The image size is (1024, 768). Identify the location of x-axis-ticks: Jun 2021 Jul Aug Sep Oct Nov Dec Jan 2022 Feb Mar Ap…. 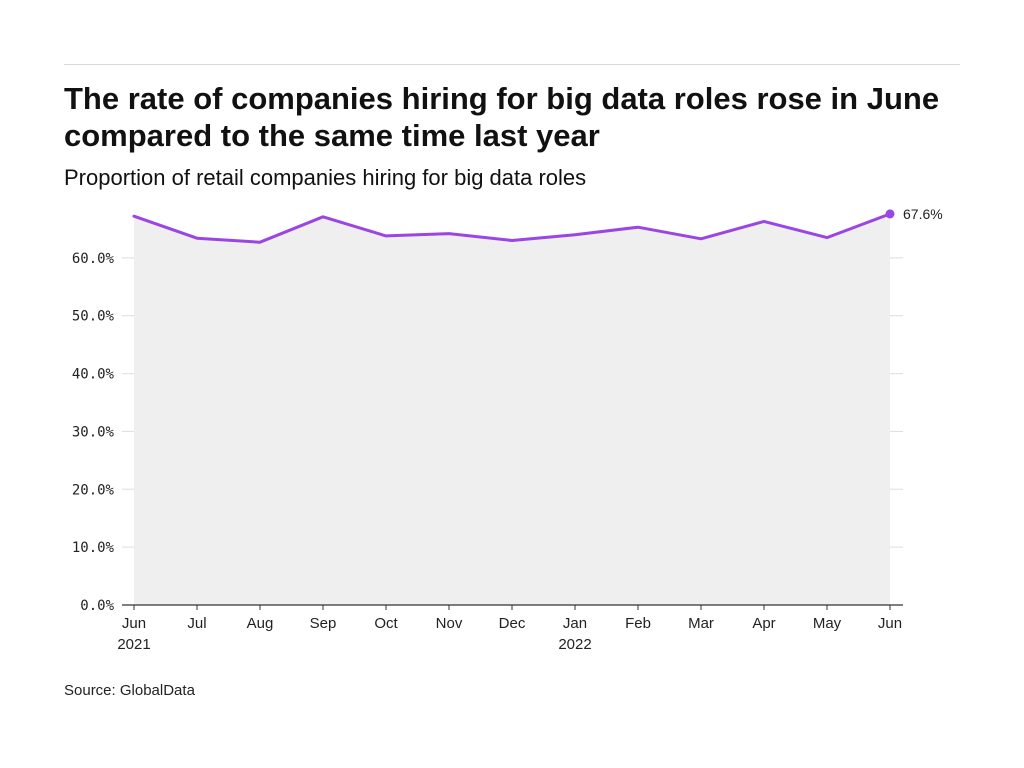
(509, 629).